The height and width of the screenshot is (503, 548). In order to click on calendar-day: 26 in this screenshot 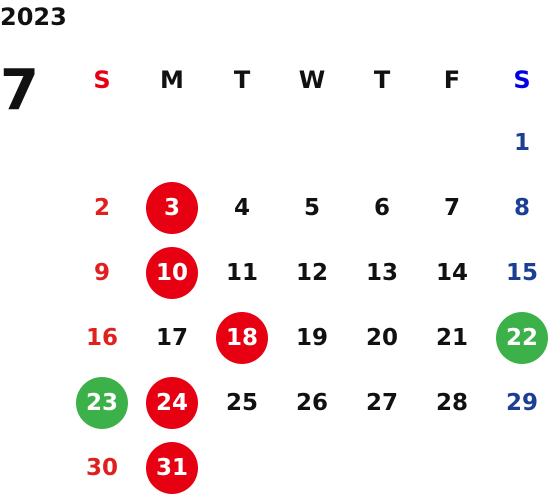, I will do `click(311, 402)`.